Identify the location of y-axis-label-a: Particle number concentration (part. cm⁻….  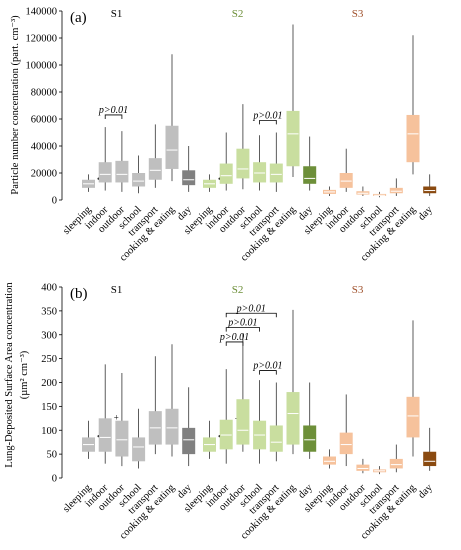
(15, 105).